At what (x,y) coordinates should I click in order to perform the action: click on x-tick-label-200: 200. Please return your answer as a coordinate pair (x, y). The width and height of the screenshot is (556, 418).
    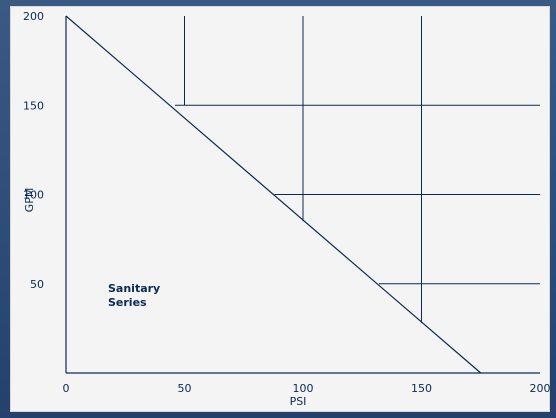
    Looking at the image, I should click on (540, 388).